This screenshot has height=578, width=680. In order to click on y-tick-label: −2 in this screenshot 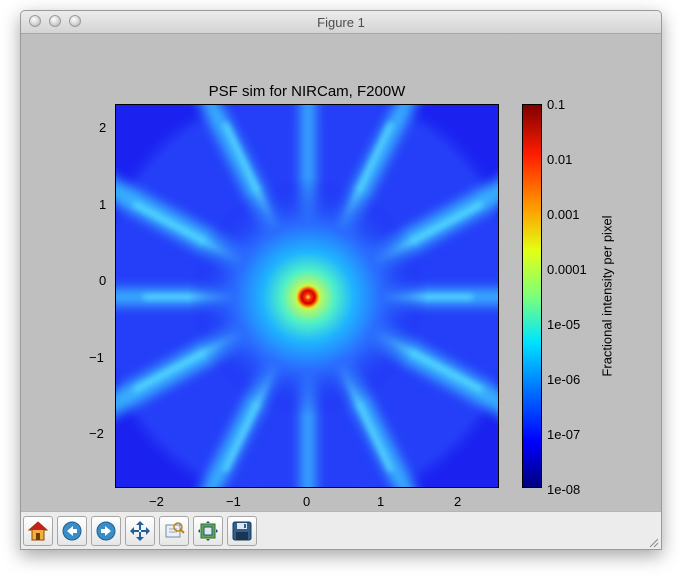, I will do `click(96, 433)`.